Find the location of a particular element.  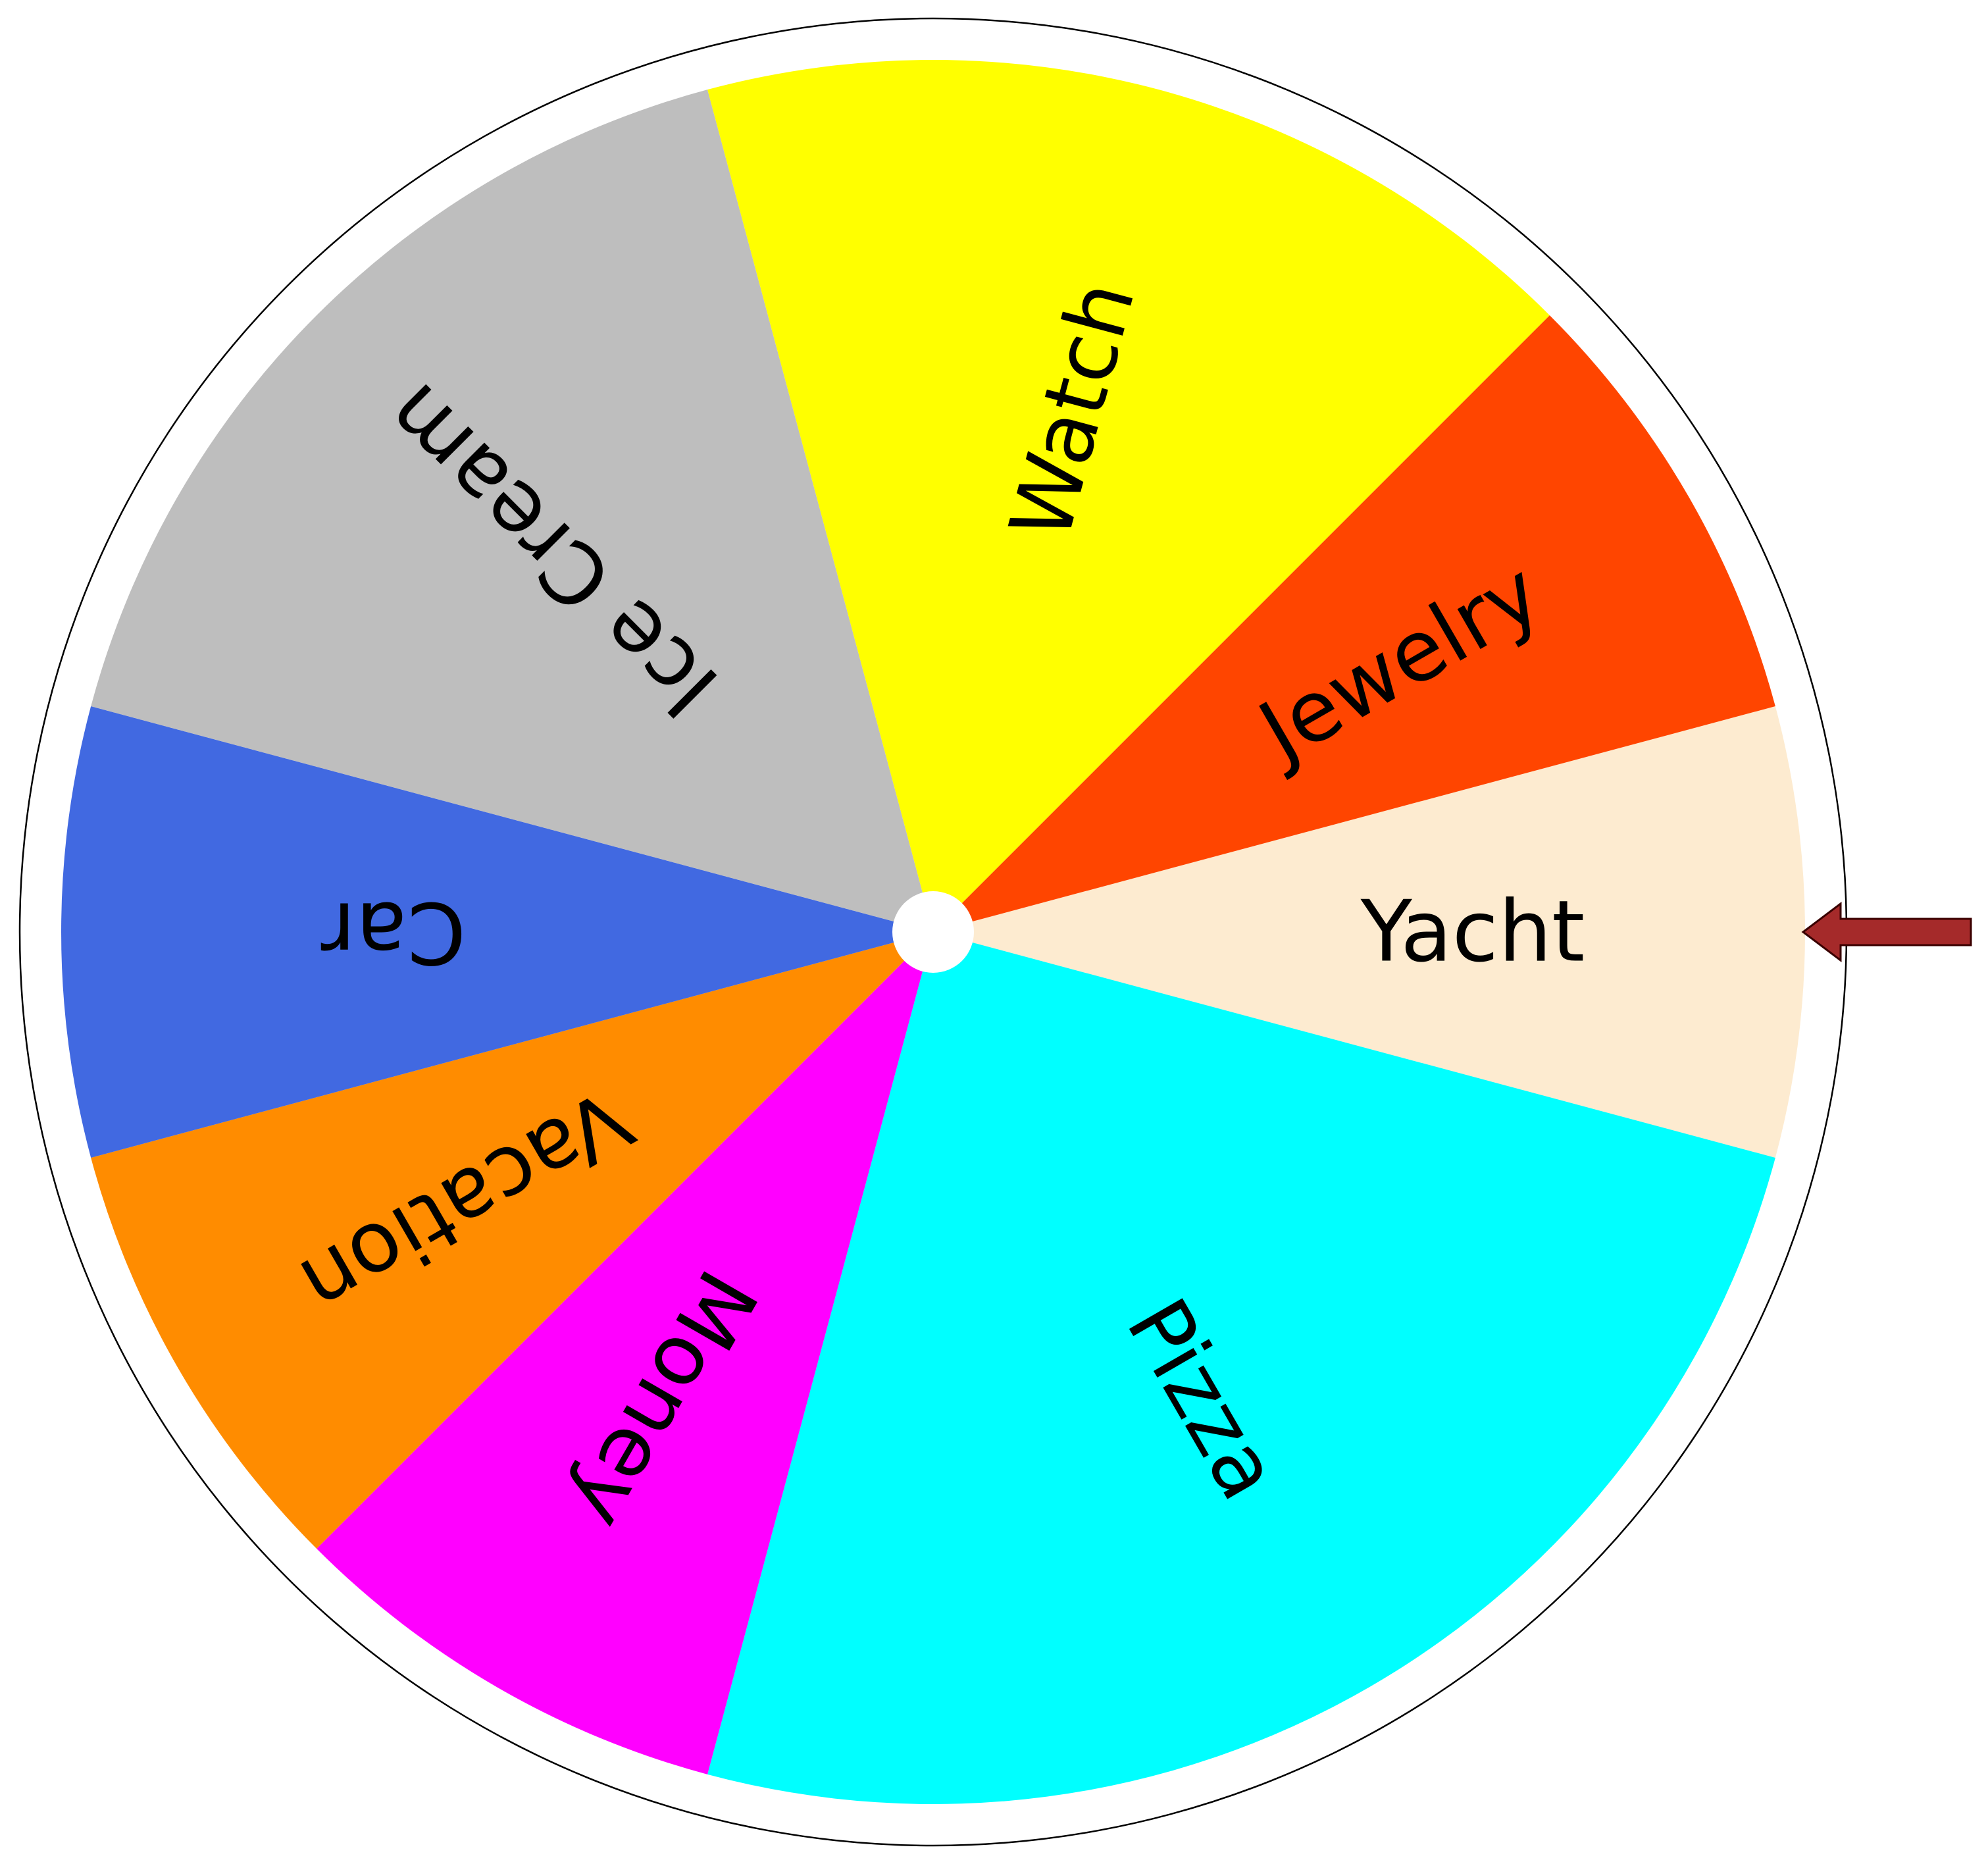

wheel-segment-yacht is located at coordinates (1369, 932).